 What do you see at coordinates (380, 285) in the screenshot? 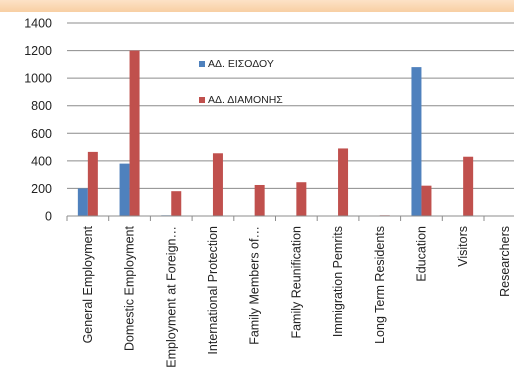
I see `x-category-label: Long Term Residents` at bounding box center [380, 285].